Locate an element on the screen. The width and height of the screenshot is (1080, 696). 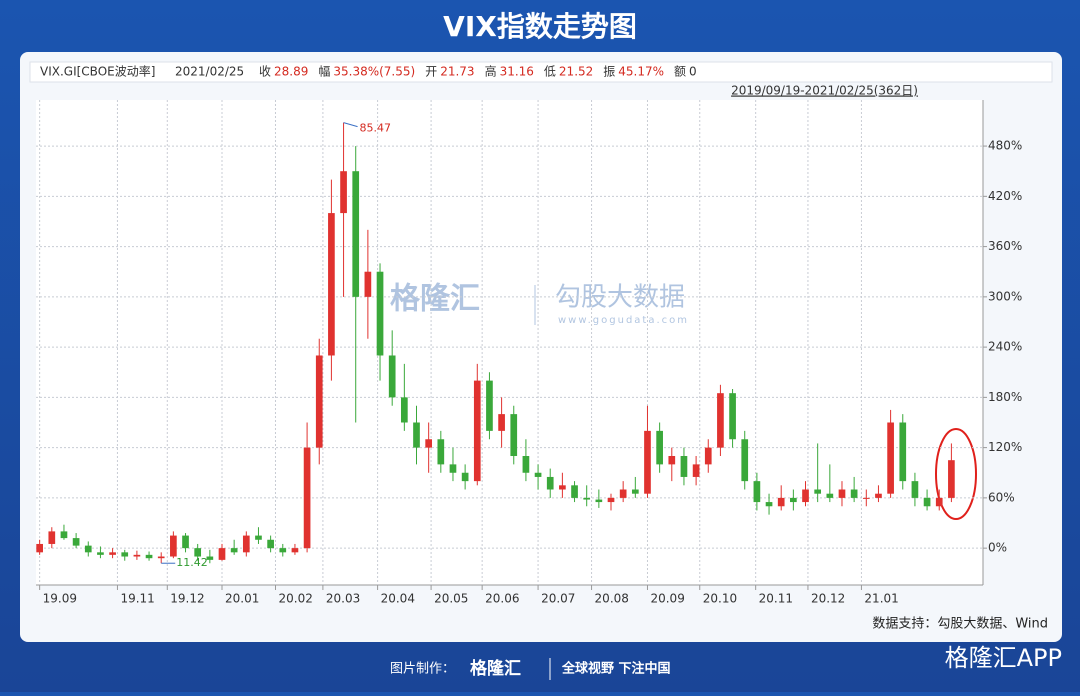
highlight-circle is located at coordinates (956, 474).